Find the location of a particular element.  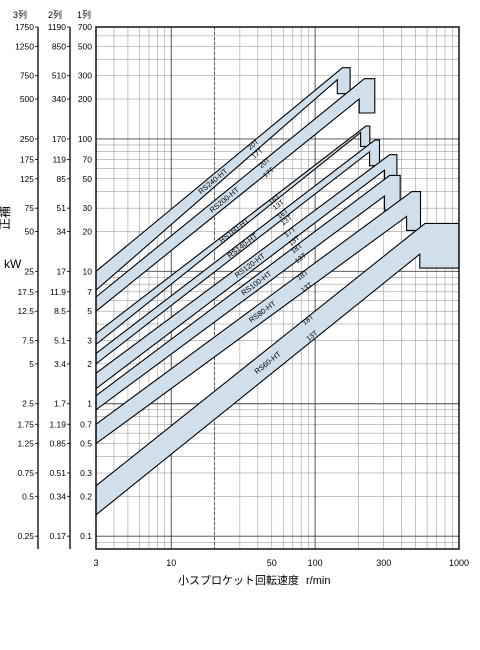

y-tick-label-c3: 75 is located at coordinates (30, 208).